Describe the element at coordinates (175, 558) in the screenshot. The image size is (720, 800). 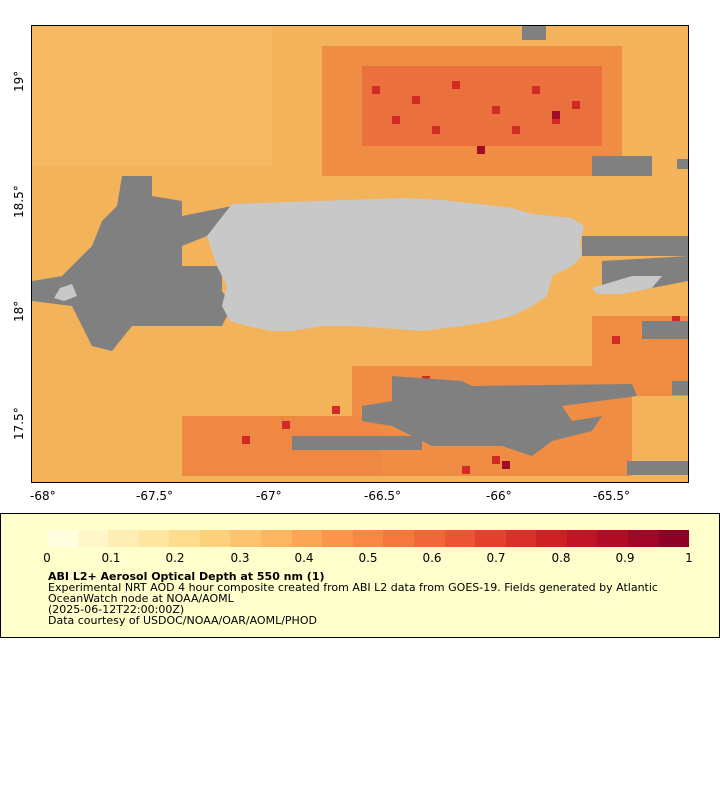
I see `colorbar-label: 0.2` at that location.